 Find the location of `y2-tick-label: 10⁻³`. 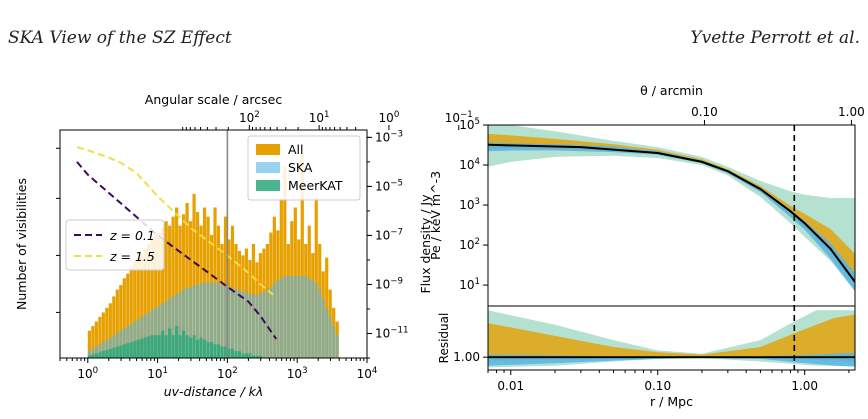

y2-tick-label: 10⁻³ is located at coordinates (389, 136).